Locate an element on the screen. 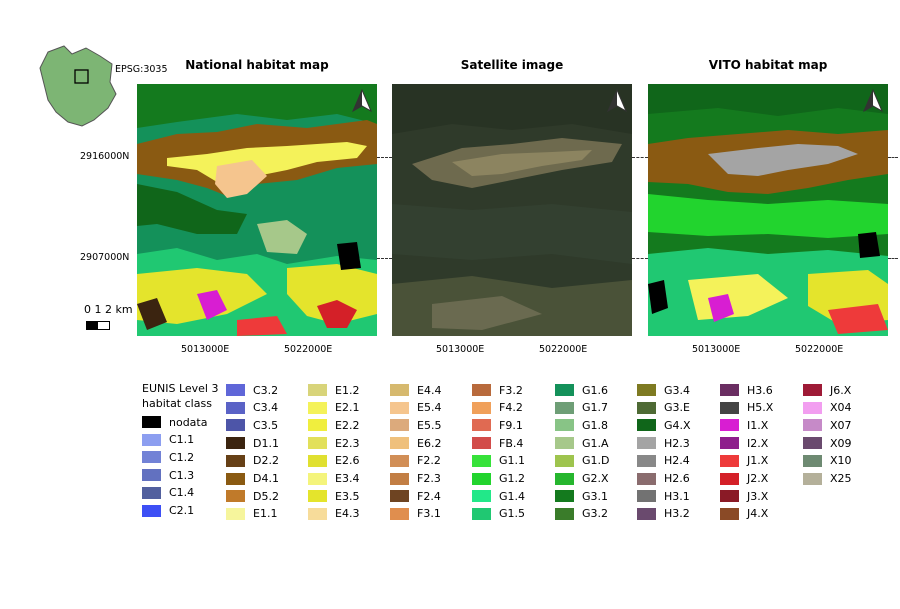  legend-label: G1.2 is located at coordinates (512, 478).